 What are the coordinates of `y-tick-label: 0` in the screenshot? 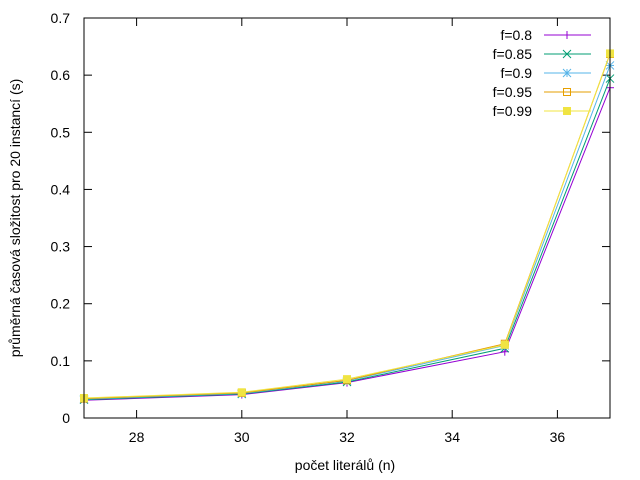 It's located at (66, 418).